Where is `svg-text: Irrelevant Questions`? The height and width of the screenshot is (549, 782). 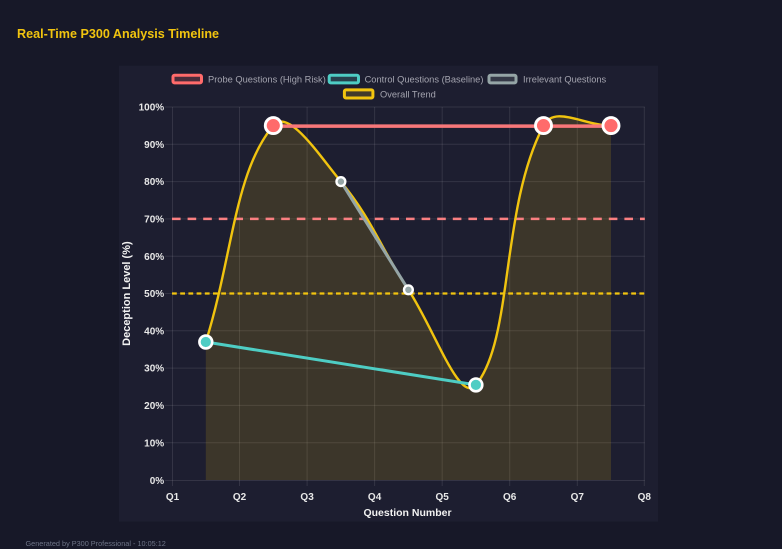 svg-text: Irrelevant Questions is located at coordinates (565, 79).